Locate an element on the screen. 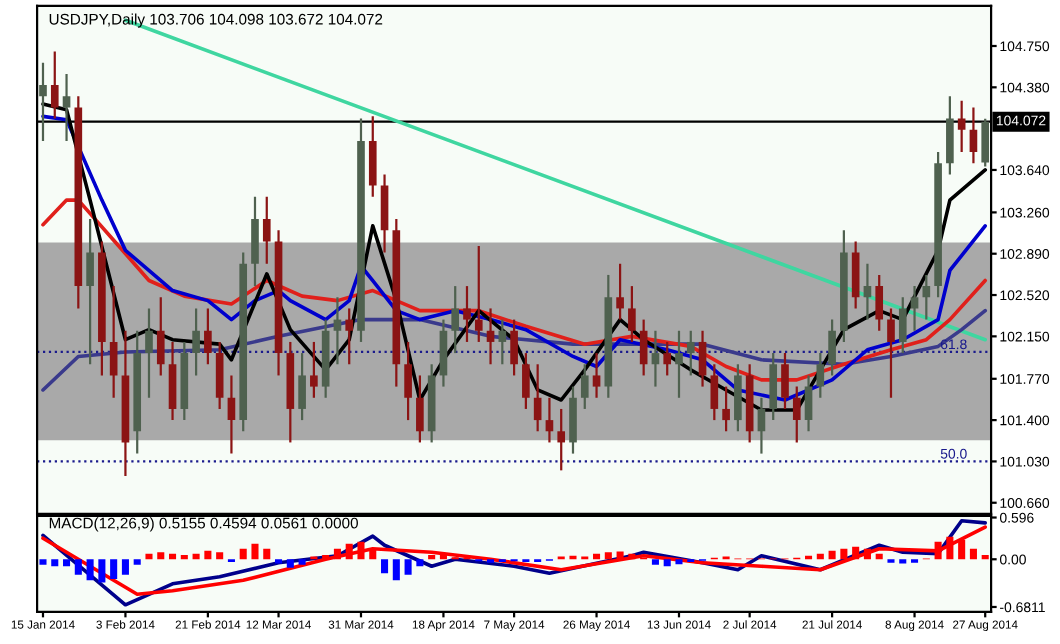  line-series is located at coordinates (514, 350).